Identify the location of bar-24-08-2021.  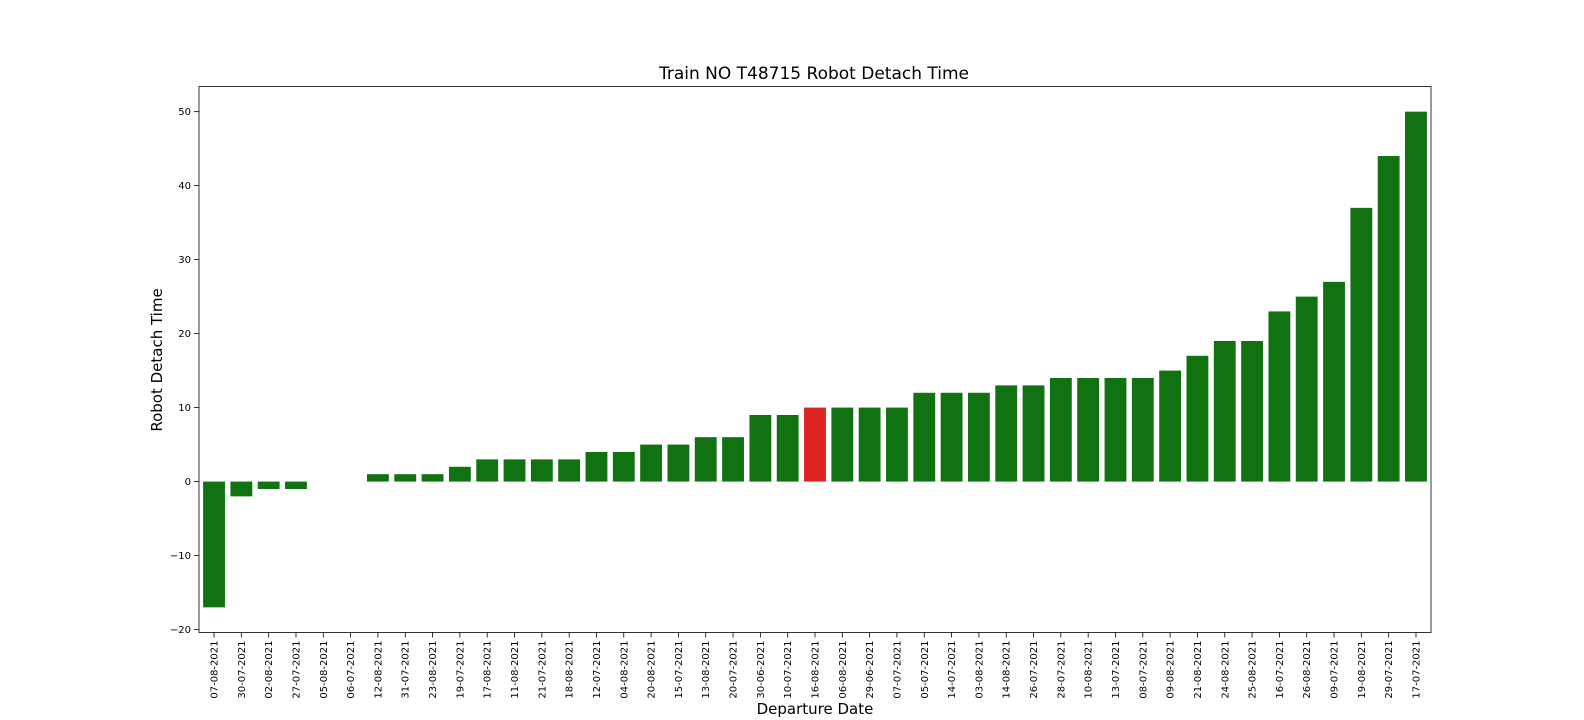
(1224, 411).